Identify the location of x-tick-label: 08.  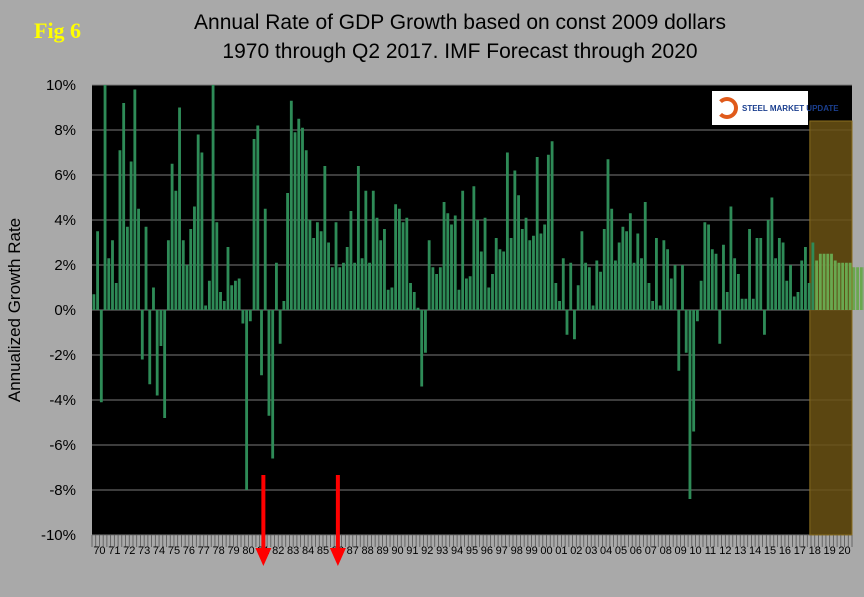
(666, 551).